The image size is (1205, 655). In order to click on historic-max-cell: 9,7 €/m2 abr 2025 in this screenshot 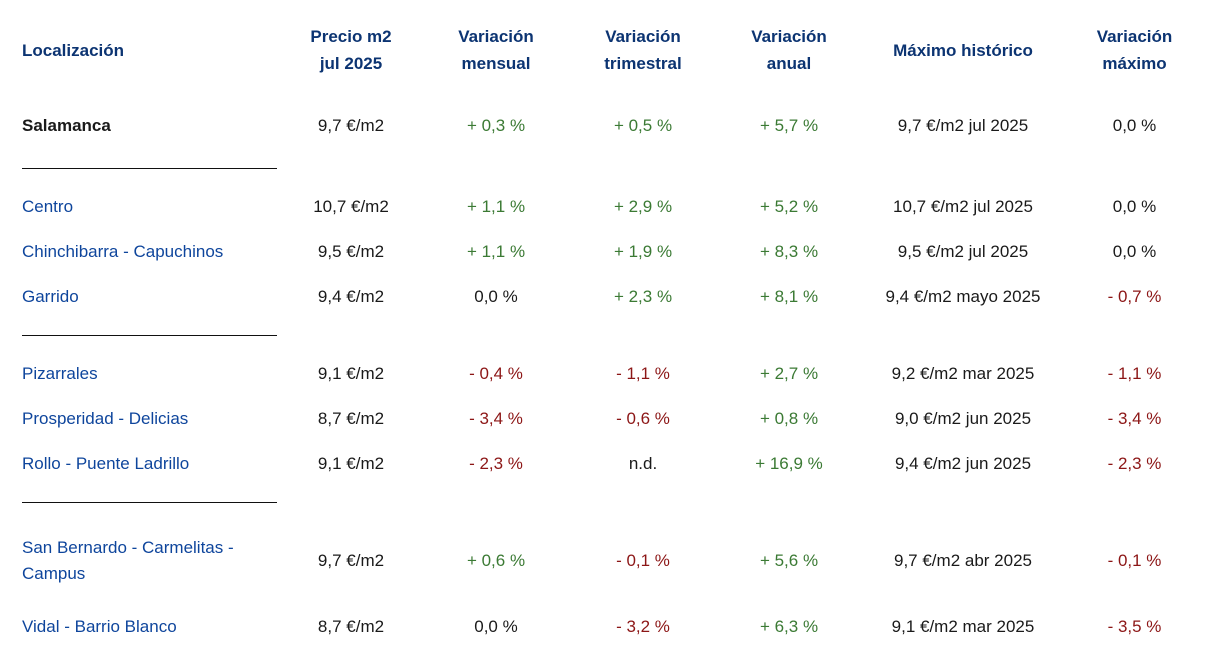, I will do `click(963, 560)`.